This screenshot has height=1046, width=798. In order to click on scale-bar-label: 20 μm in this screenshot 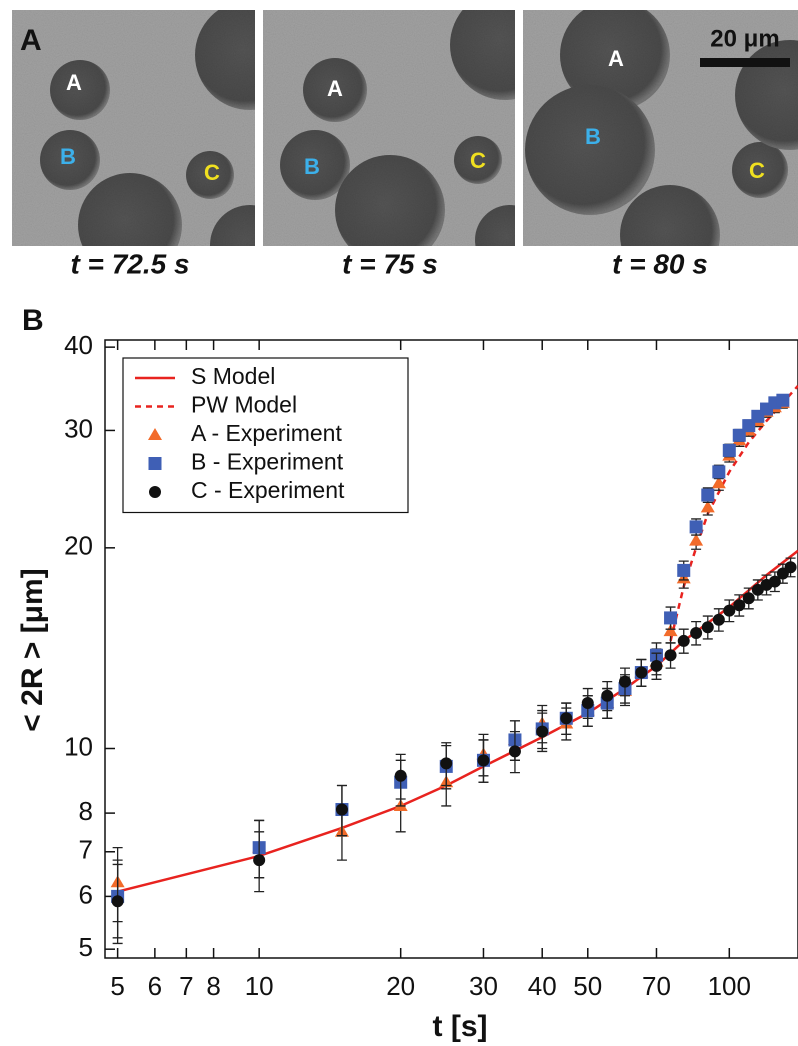, I will do `click(744, 38)`.